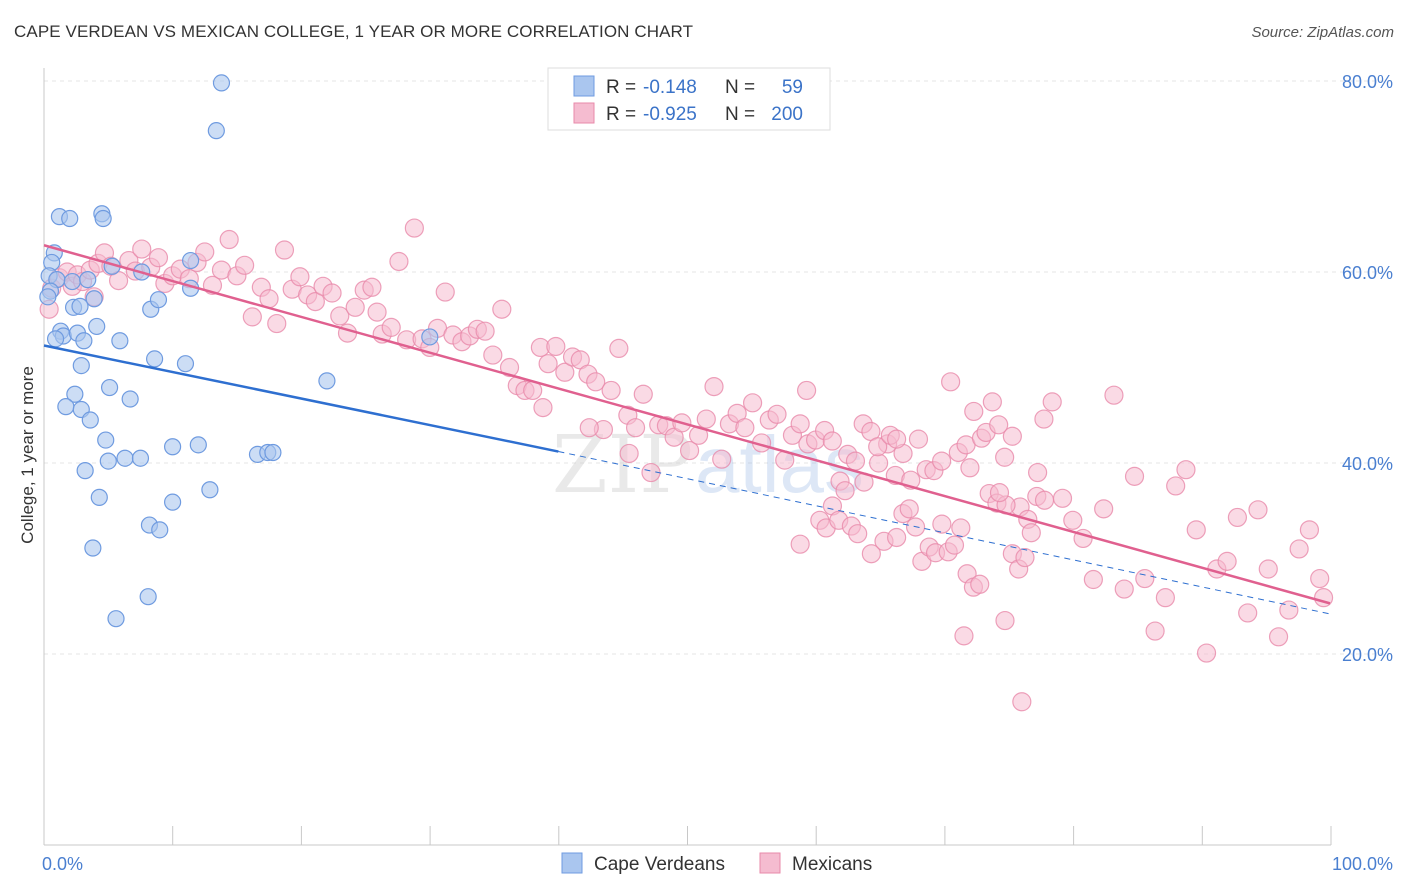 This screenshot has height=892, width=1406. Describe the element at coordinates (584, 86) in the screenshot. I see `legend-swatch-blue` at that location.